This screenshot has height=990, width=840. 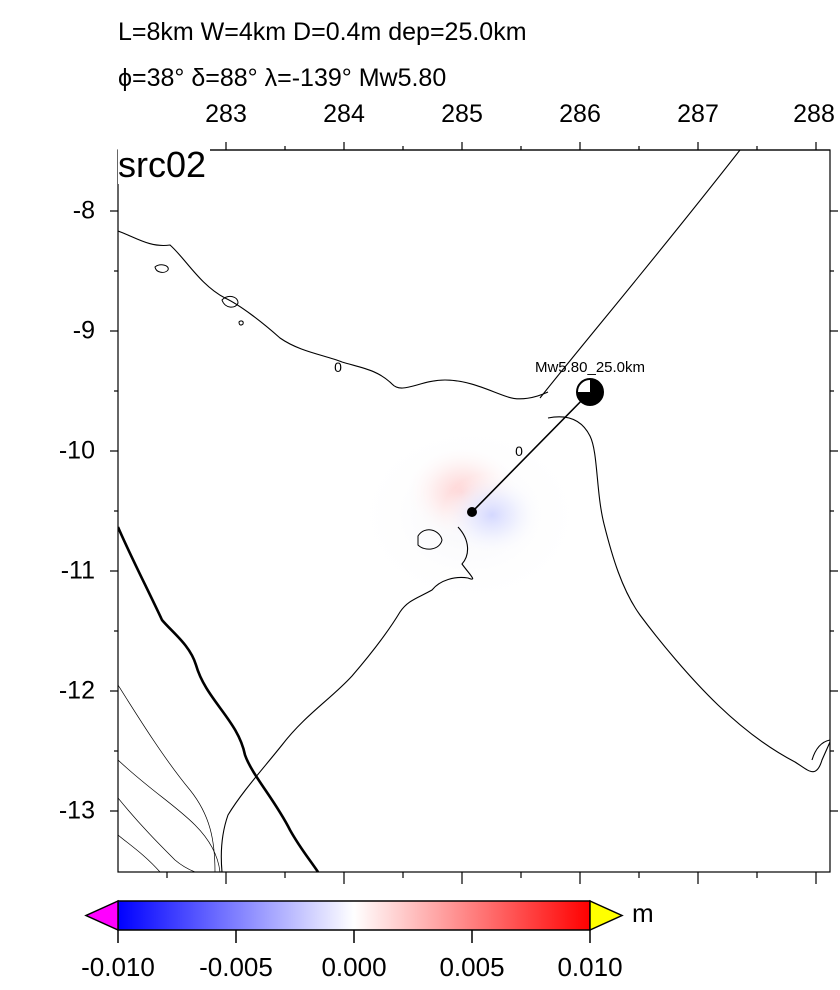 I want to click on x-tick-label: 286, so click(x=580, y=114).